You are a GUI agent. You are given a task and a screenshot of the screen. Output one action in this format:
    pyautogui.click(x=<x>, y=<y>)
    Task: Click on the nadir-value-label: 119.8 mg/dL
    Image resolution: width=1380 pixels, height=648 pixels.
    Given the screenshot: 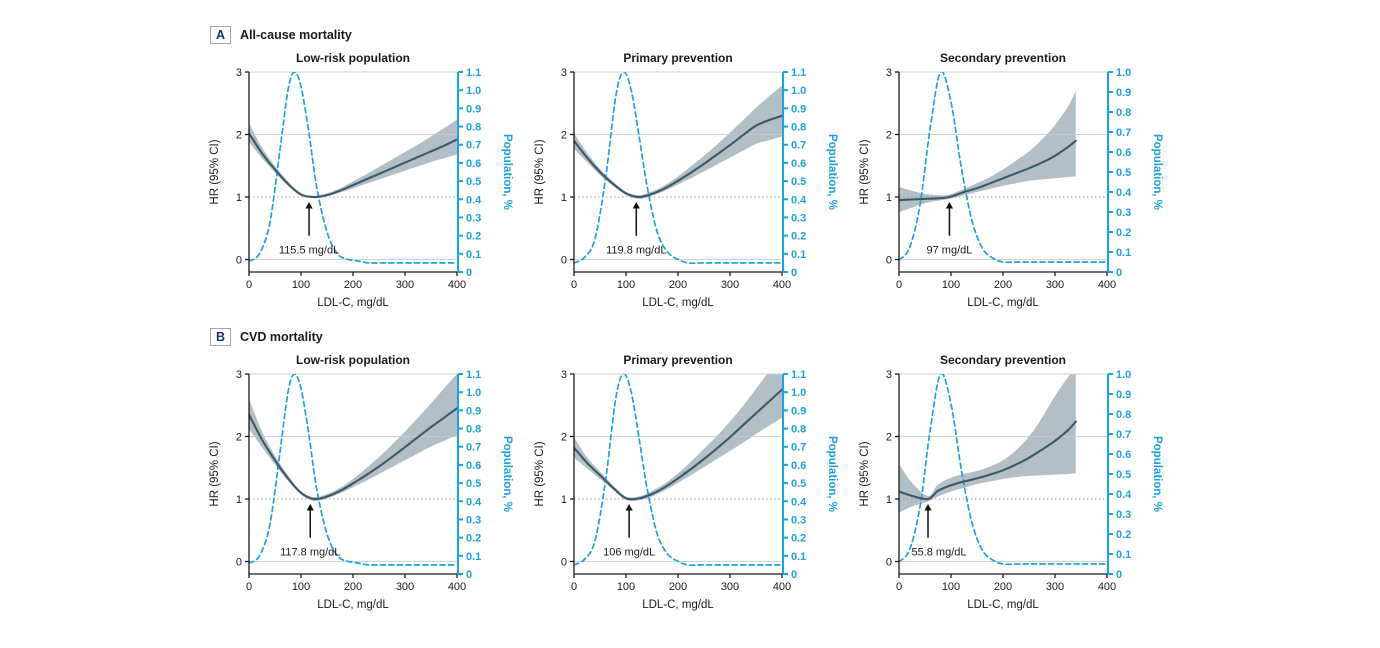 What is the action you would take?
    pyautogui.click(x=636, y=251)
    